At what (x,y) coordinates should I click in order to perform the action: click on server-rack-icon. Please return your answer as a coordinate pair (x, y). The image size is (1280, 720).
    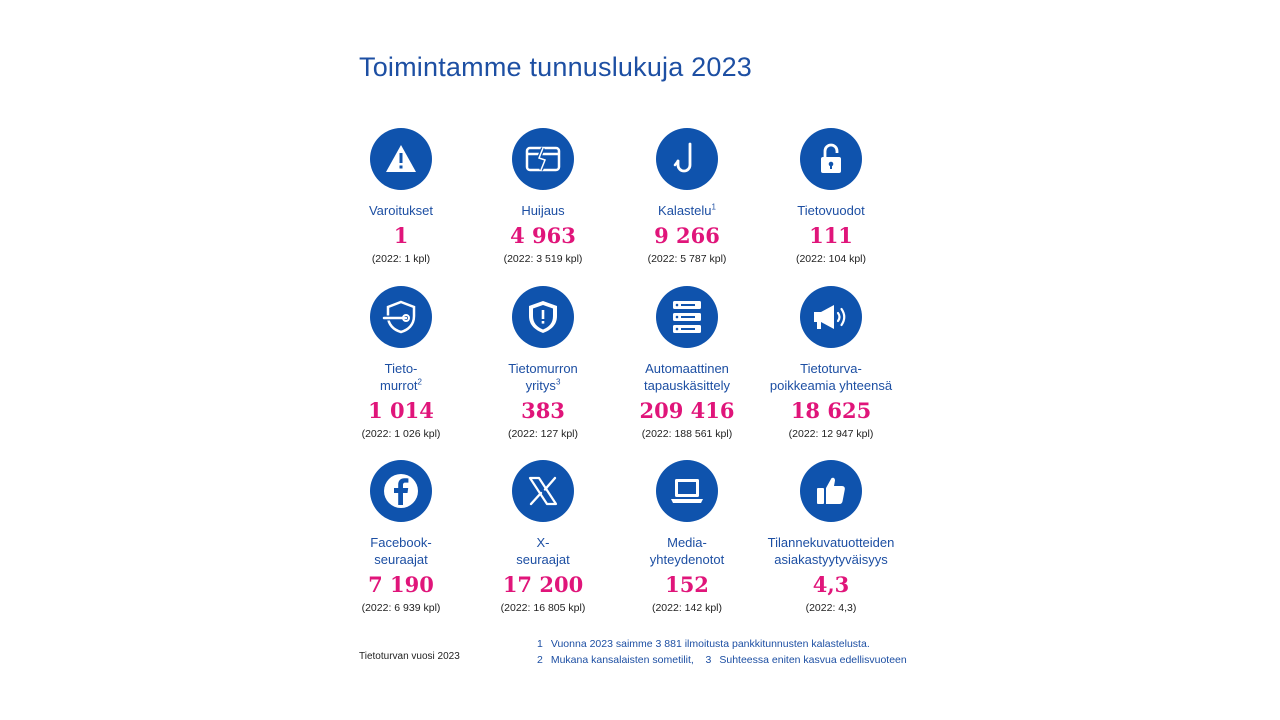
    Looking at the image, I should click on (687, 317).